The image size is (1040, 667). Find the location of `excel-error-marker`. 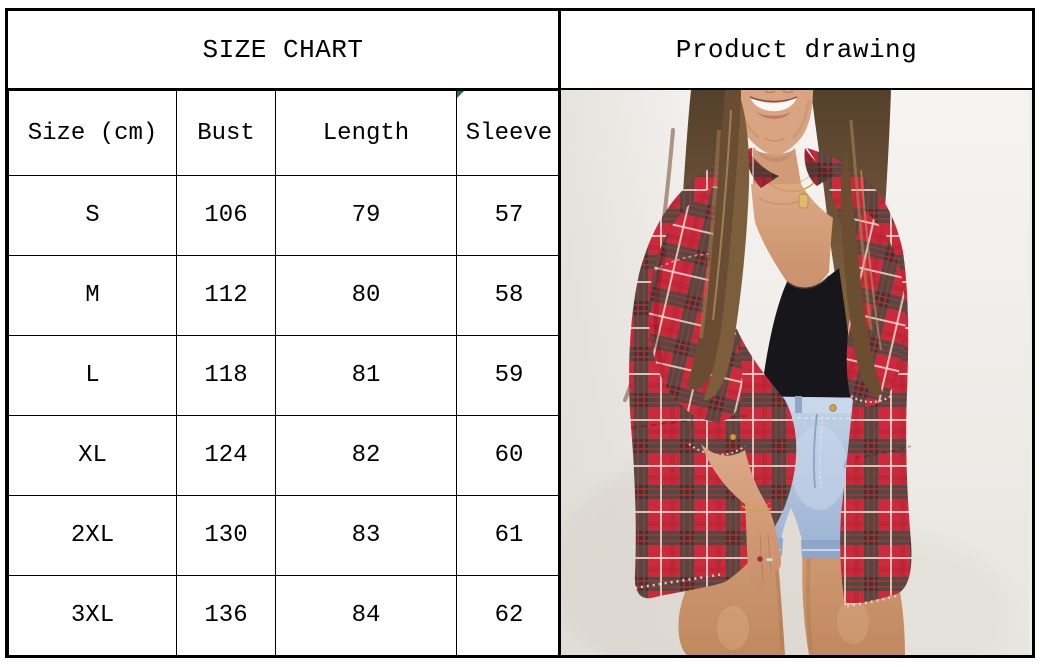

excel-error-marker is located at coordinates (460, 94).